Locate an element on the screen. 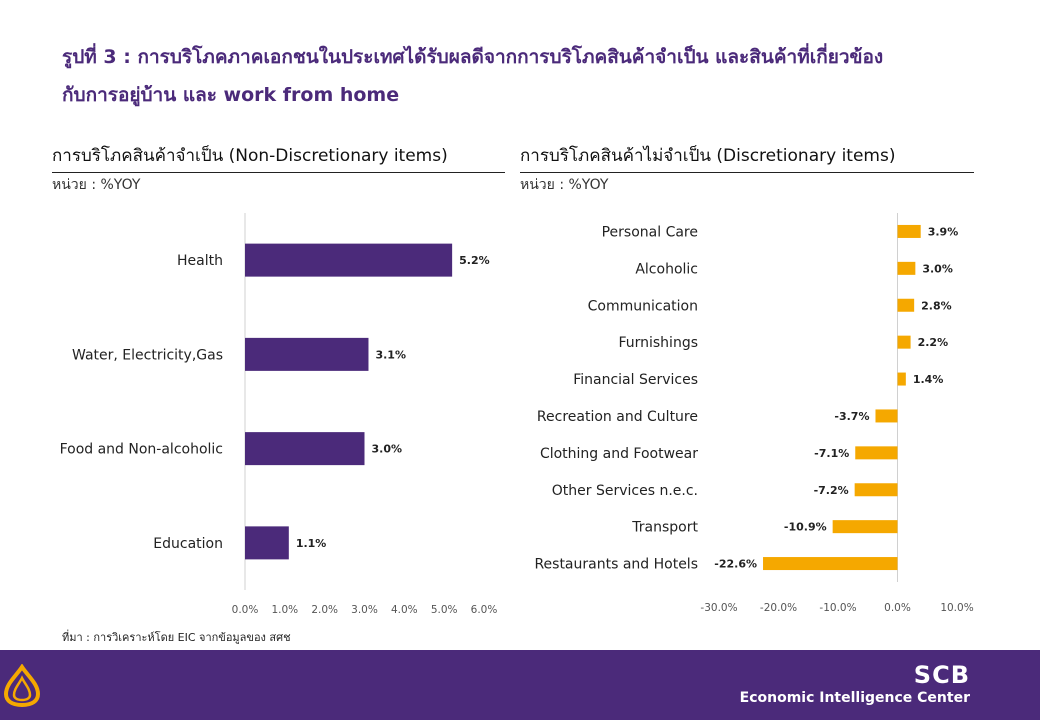 Image resolution: width=1040 pixels, height=720 pixels. left-panel-unit: หน่วย : %YOY is located at coordinates (96, 185).